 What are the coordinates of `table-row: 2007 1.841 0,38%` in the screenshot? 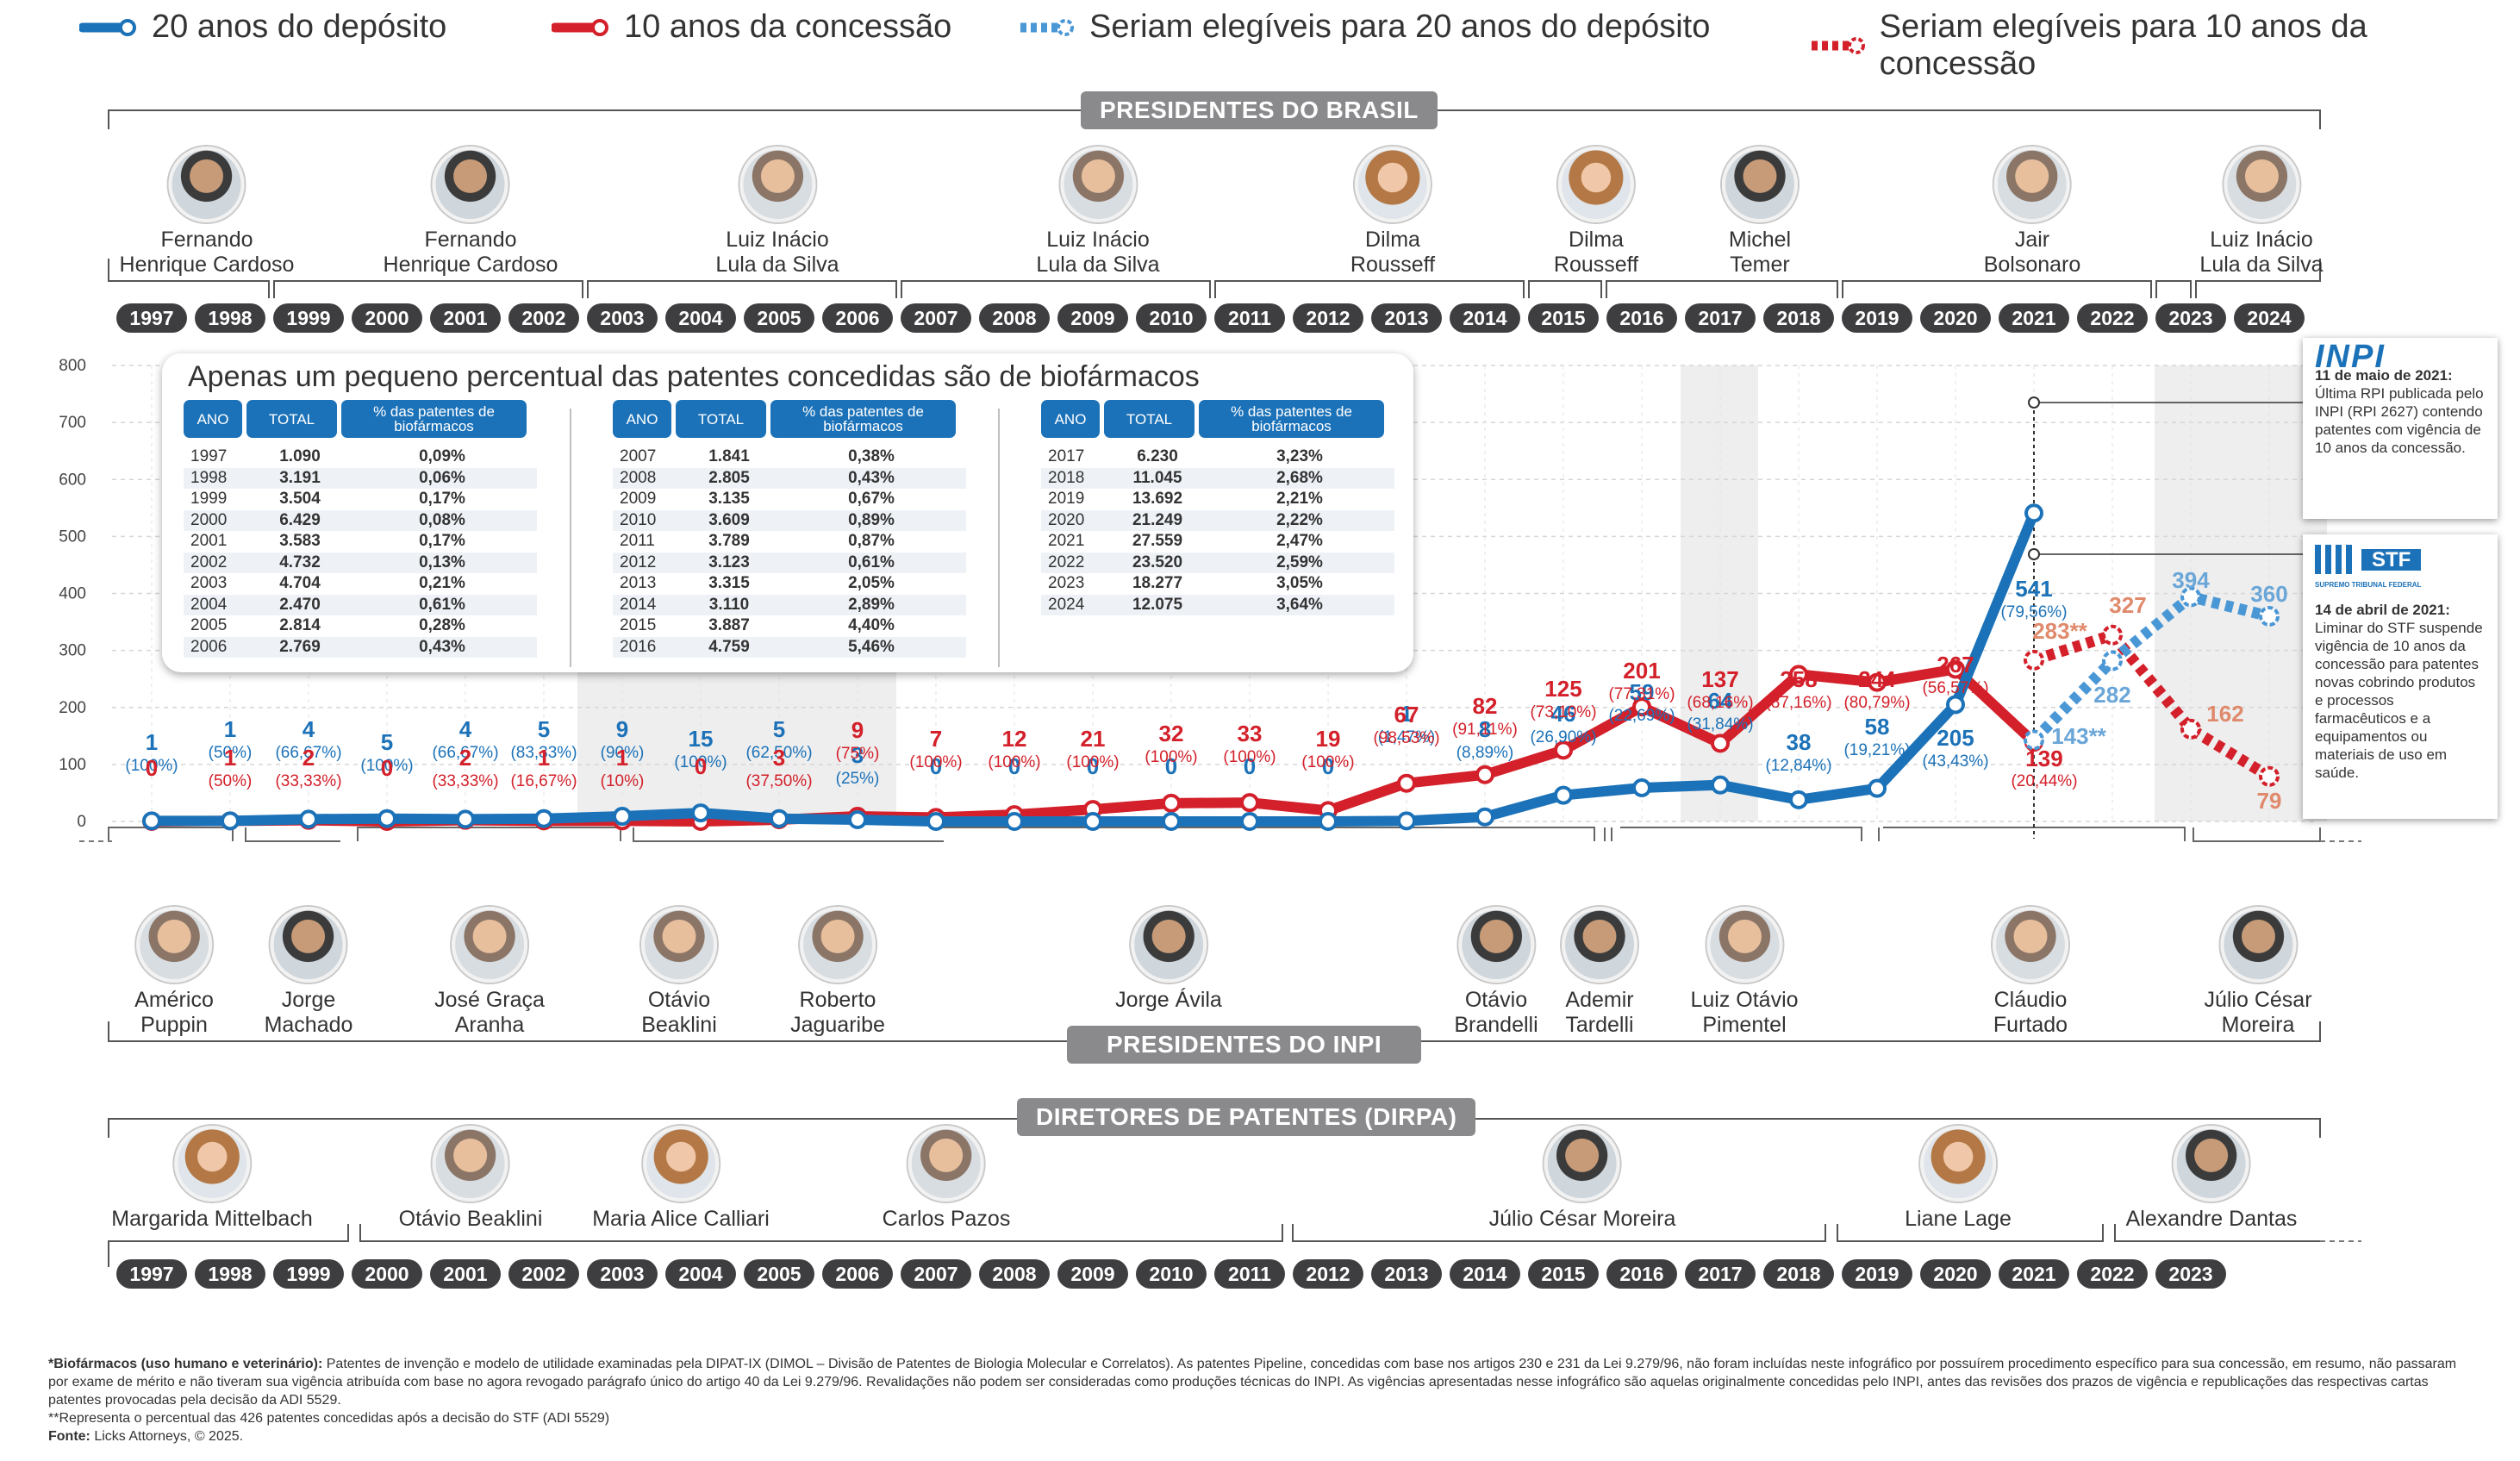 It's located at (790, 457).